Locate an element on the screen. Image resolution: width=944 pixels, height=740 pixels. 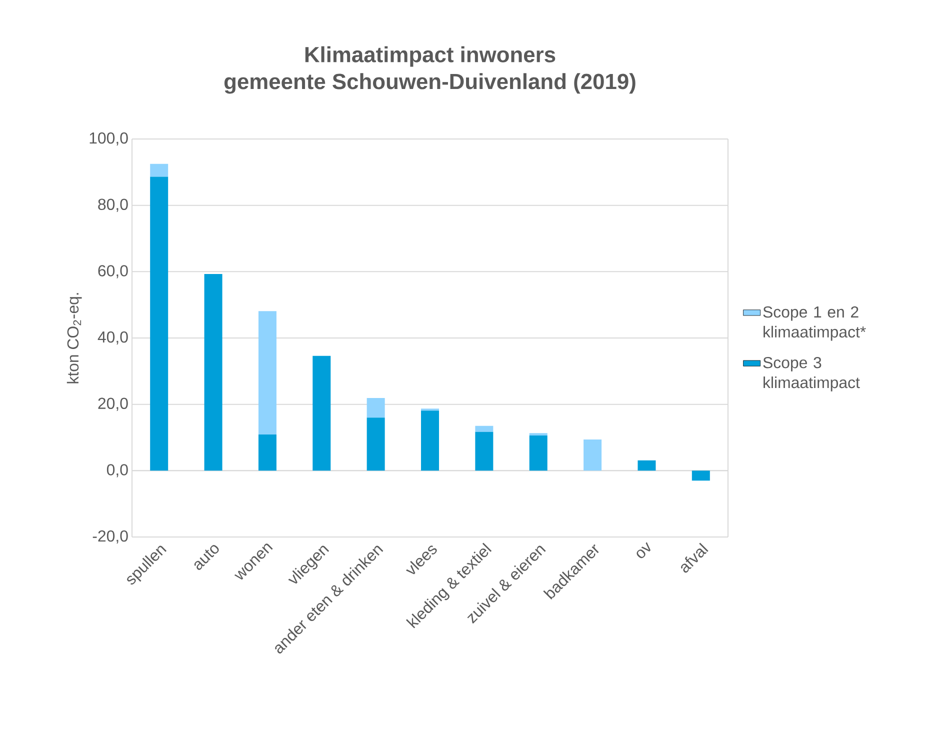
y-axis-title: kton CO$_{2}$-eq. is located at coordinates (74, 338).